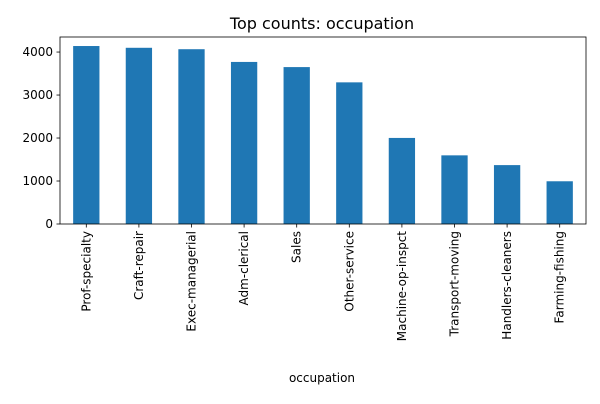  I want to click on y-tick-label: 4000, so click(37, 52).